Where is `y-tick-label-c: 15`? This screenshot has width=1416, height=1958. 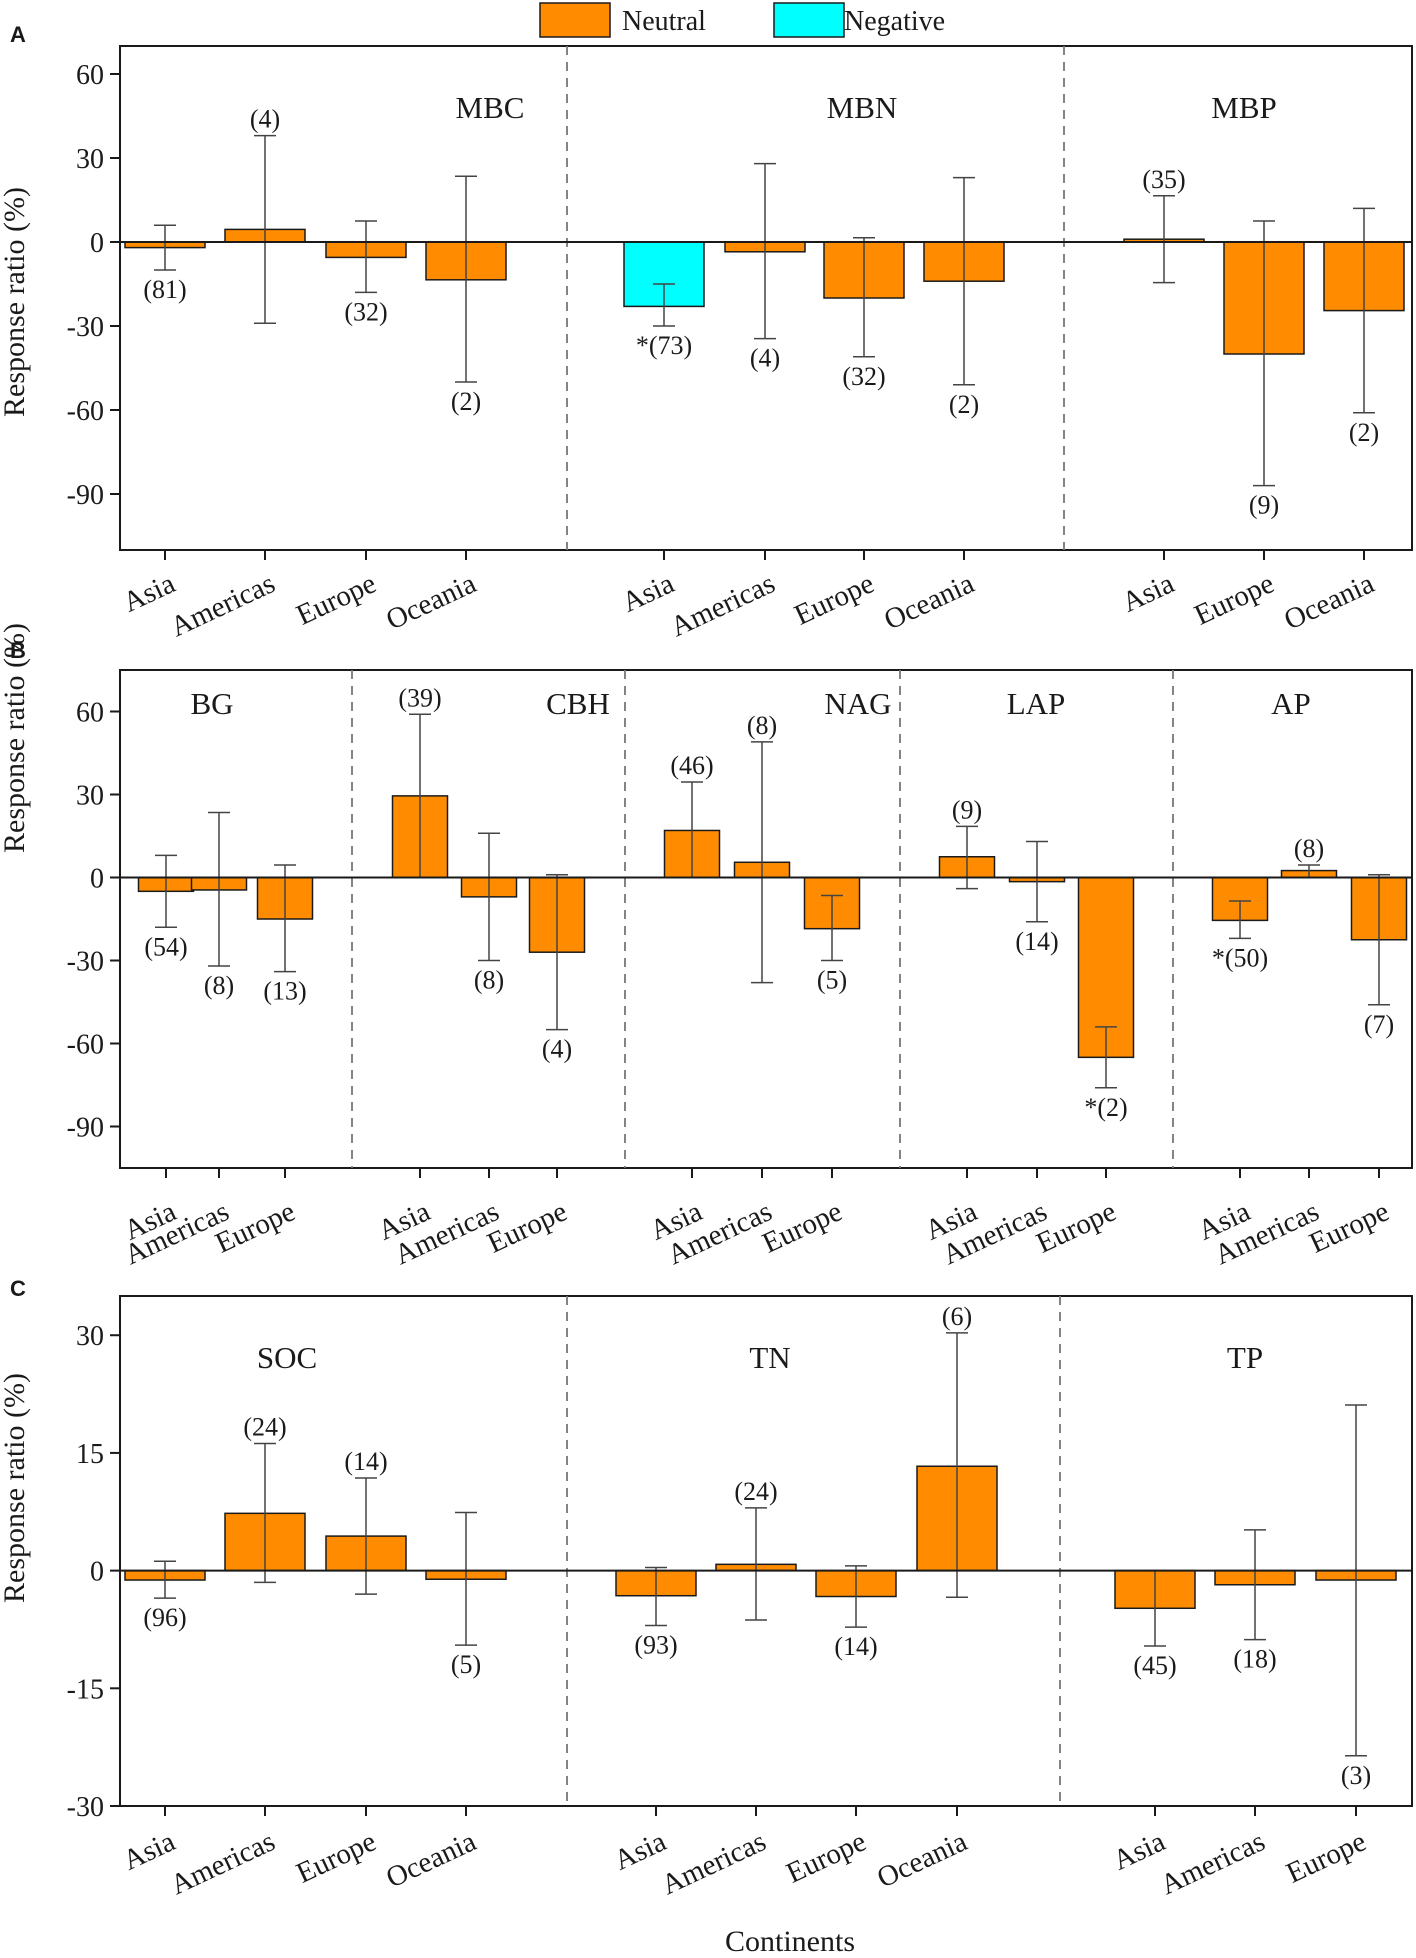 y-tick-label-c: 15 is located at coordinates (90, 1454).